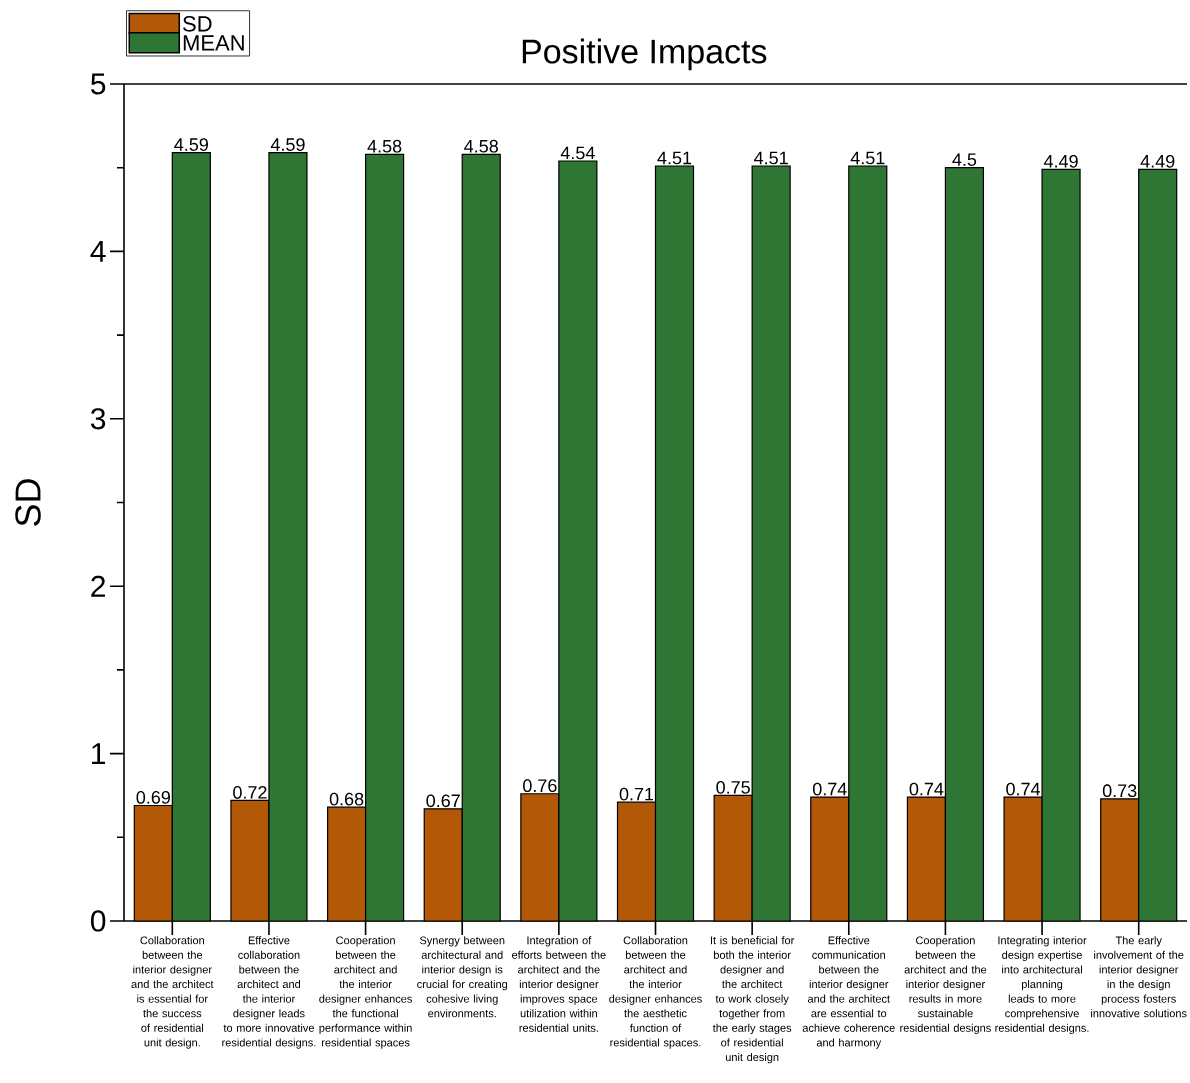 This screenshot has height=1083, width=1190. What do you see at coordinates (365, 992) in the screenshot?
I see `x-tick-label: Cooperation between the architect and the interior designer enhances the functional performance within residential spaces` at bounding box center [365, 992].